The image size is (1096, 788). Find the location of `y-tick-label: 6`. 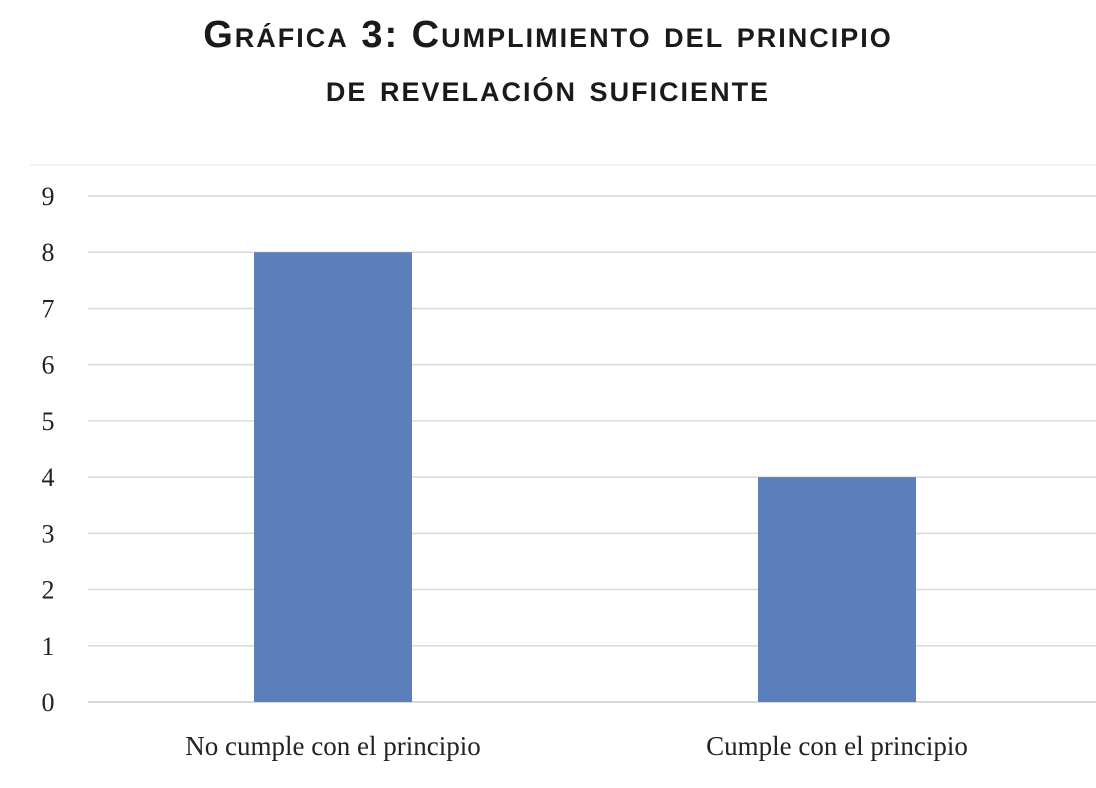

y-tick-label: 6 is located at coordinates (48, 365).